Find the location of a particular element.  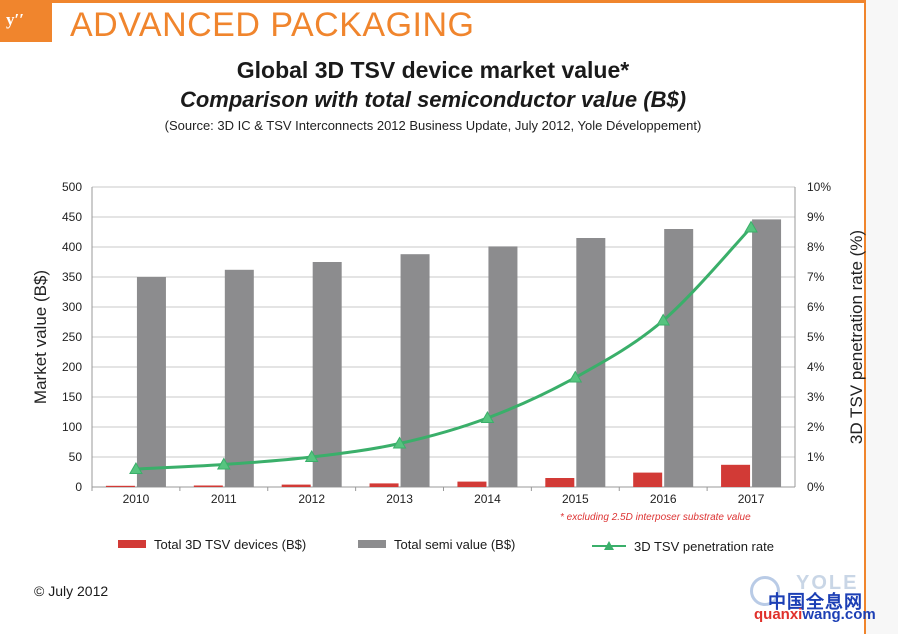

y-tick-label: 100 is located at coordinates (72, 427).